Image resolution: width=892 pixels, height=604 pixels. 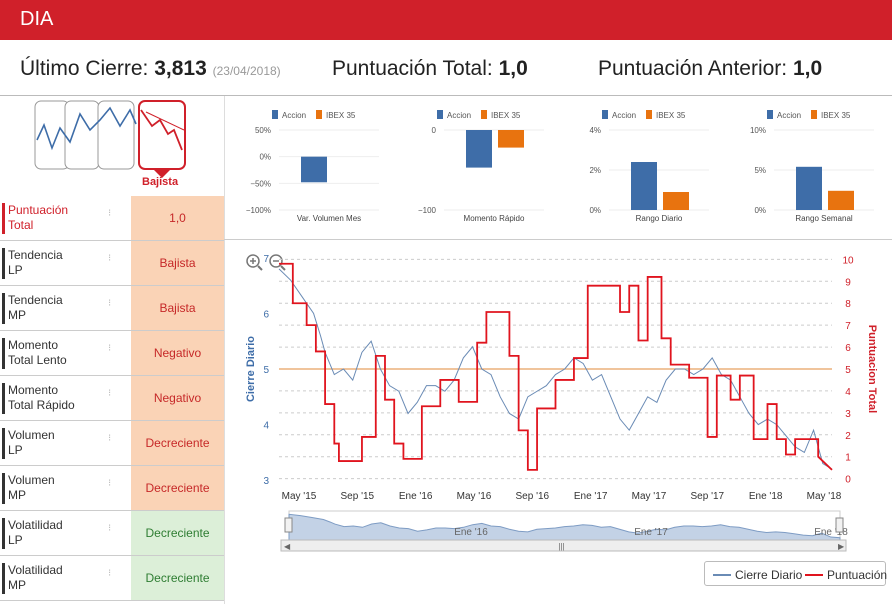 I want to click on right-axis-tick: 3, so click(x=848, y=414).